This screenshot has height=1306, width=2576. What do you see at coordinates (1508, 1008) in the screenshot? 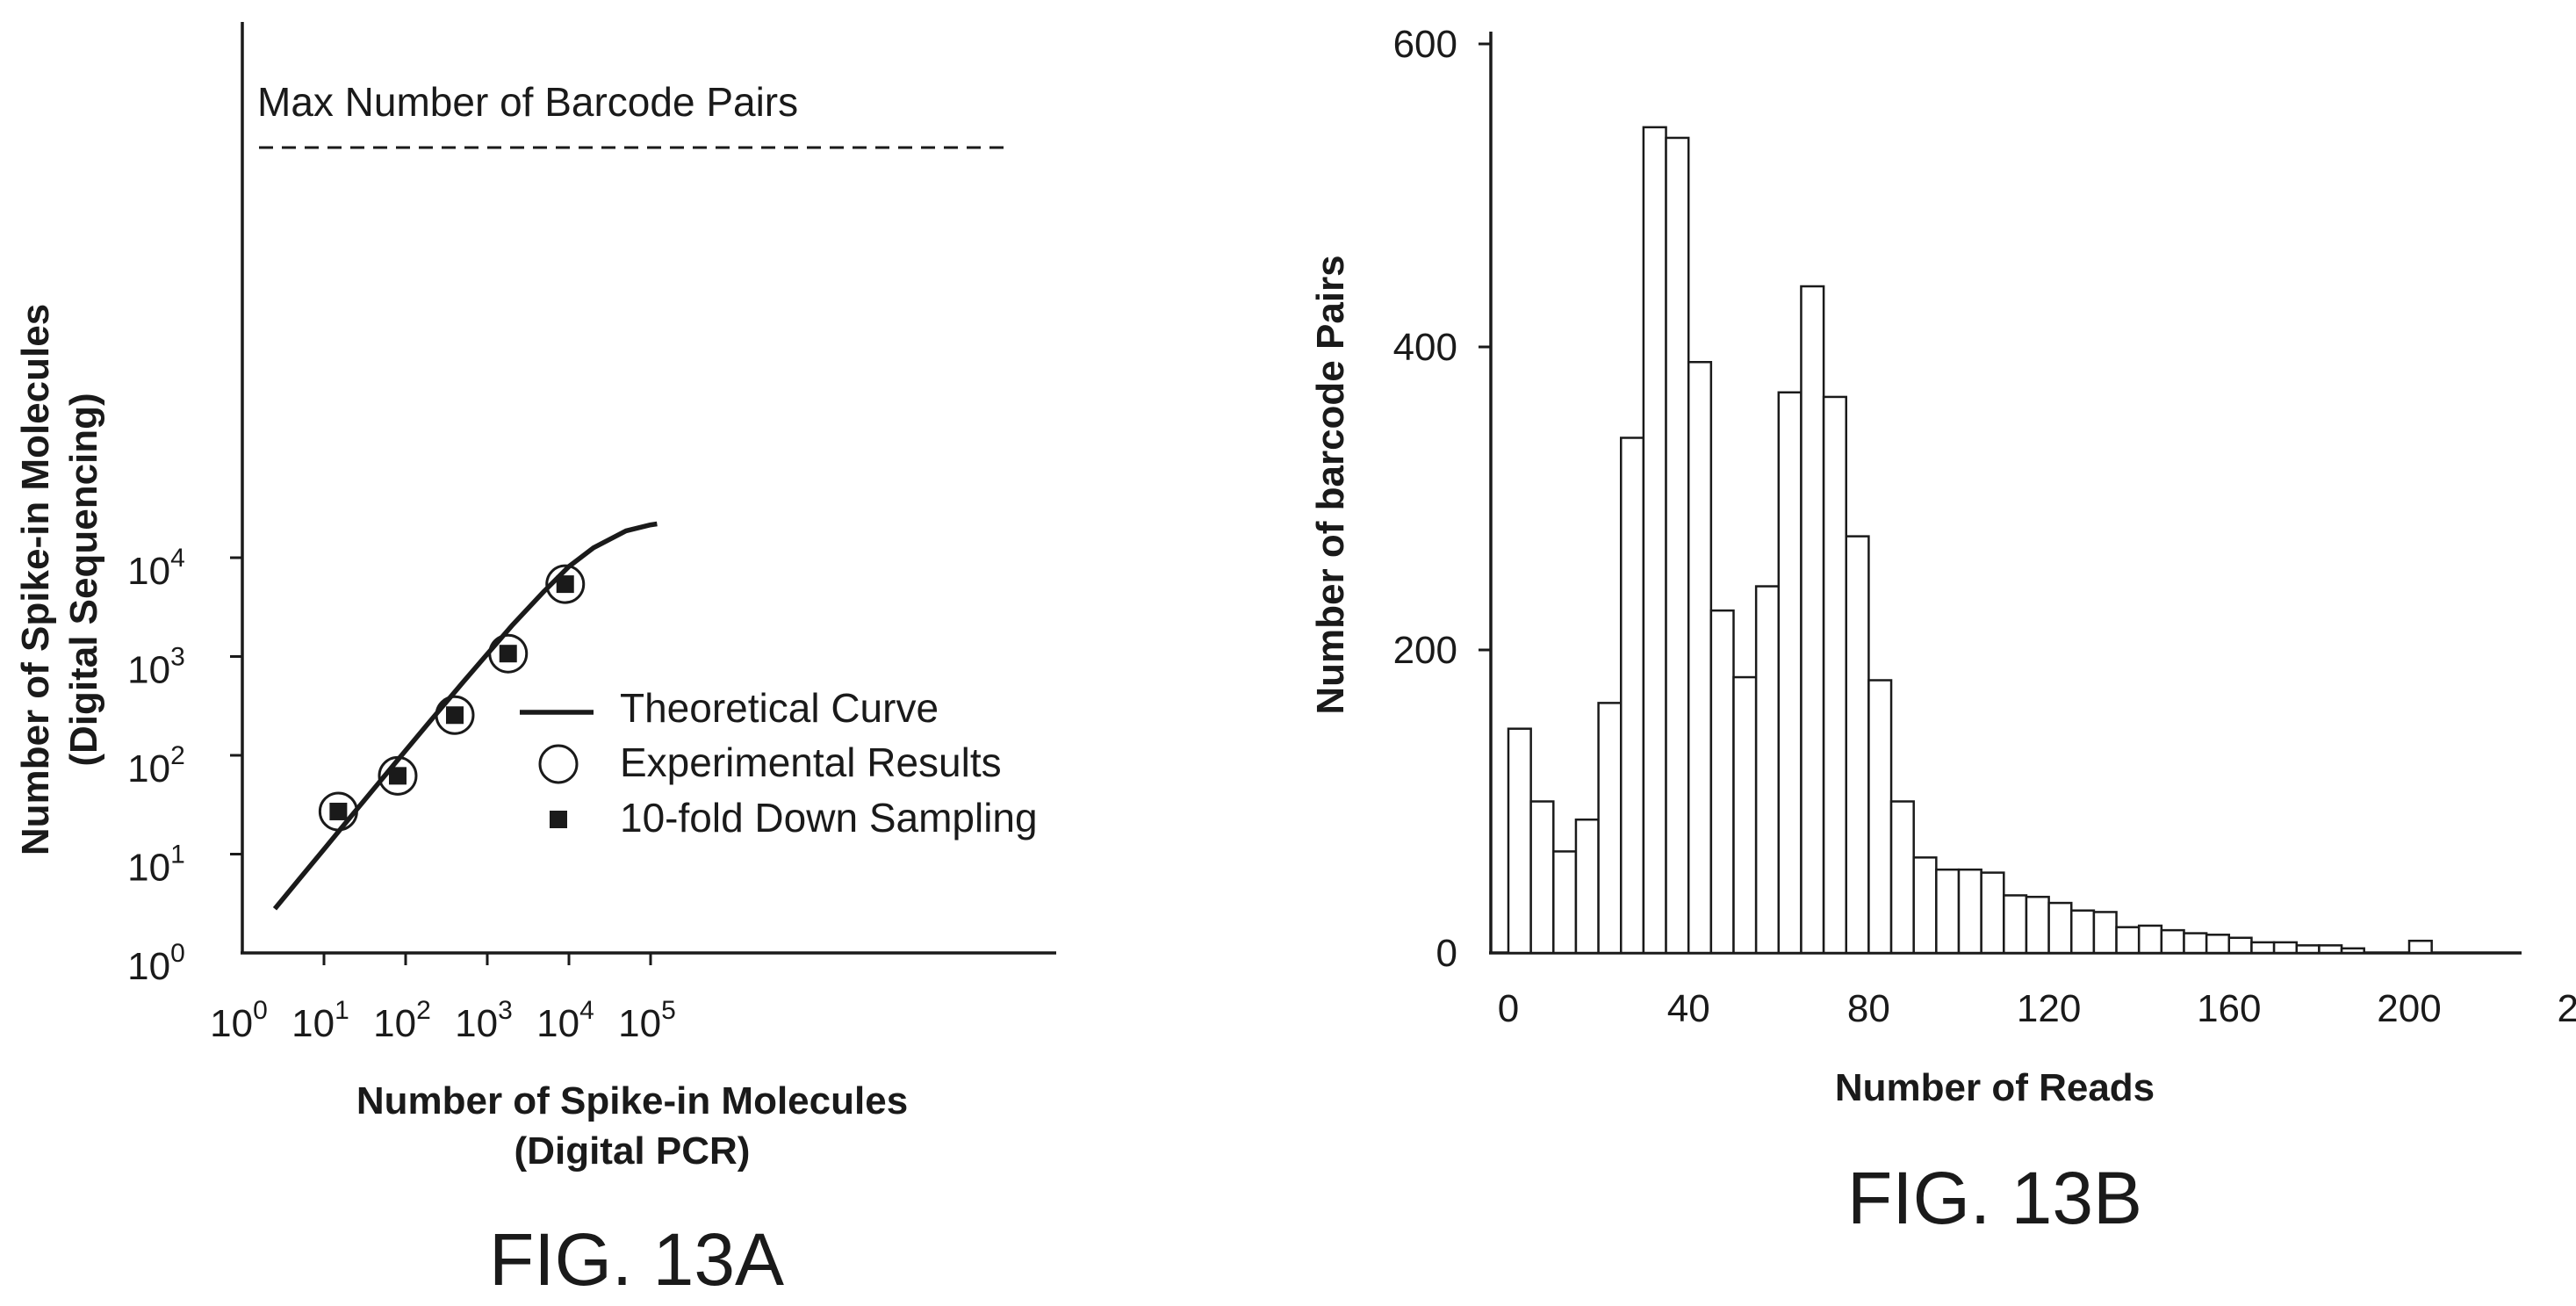
I see `x-tick-label-b: 0` at bounding box center [1508, 1008].